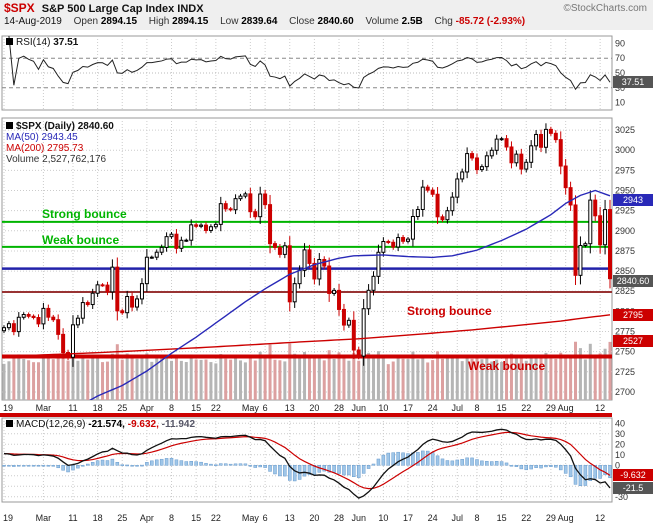 This screenshot has height=527, width=653. What do you see at coordinates (625, 332) in the screenshot?
I see `svg-text: 2775` at bounding box center [625, 332].